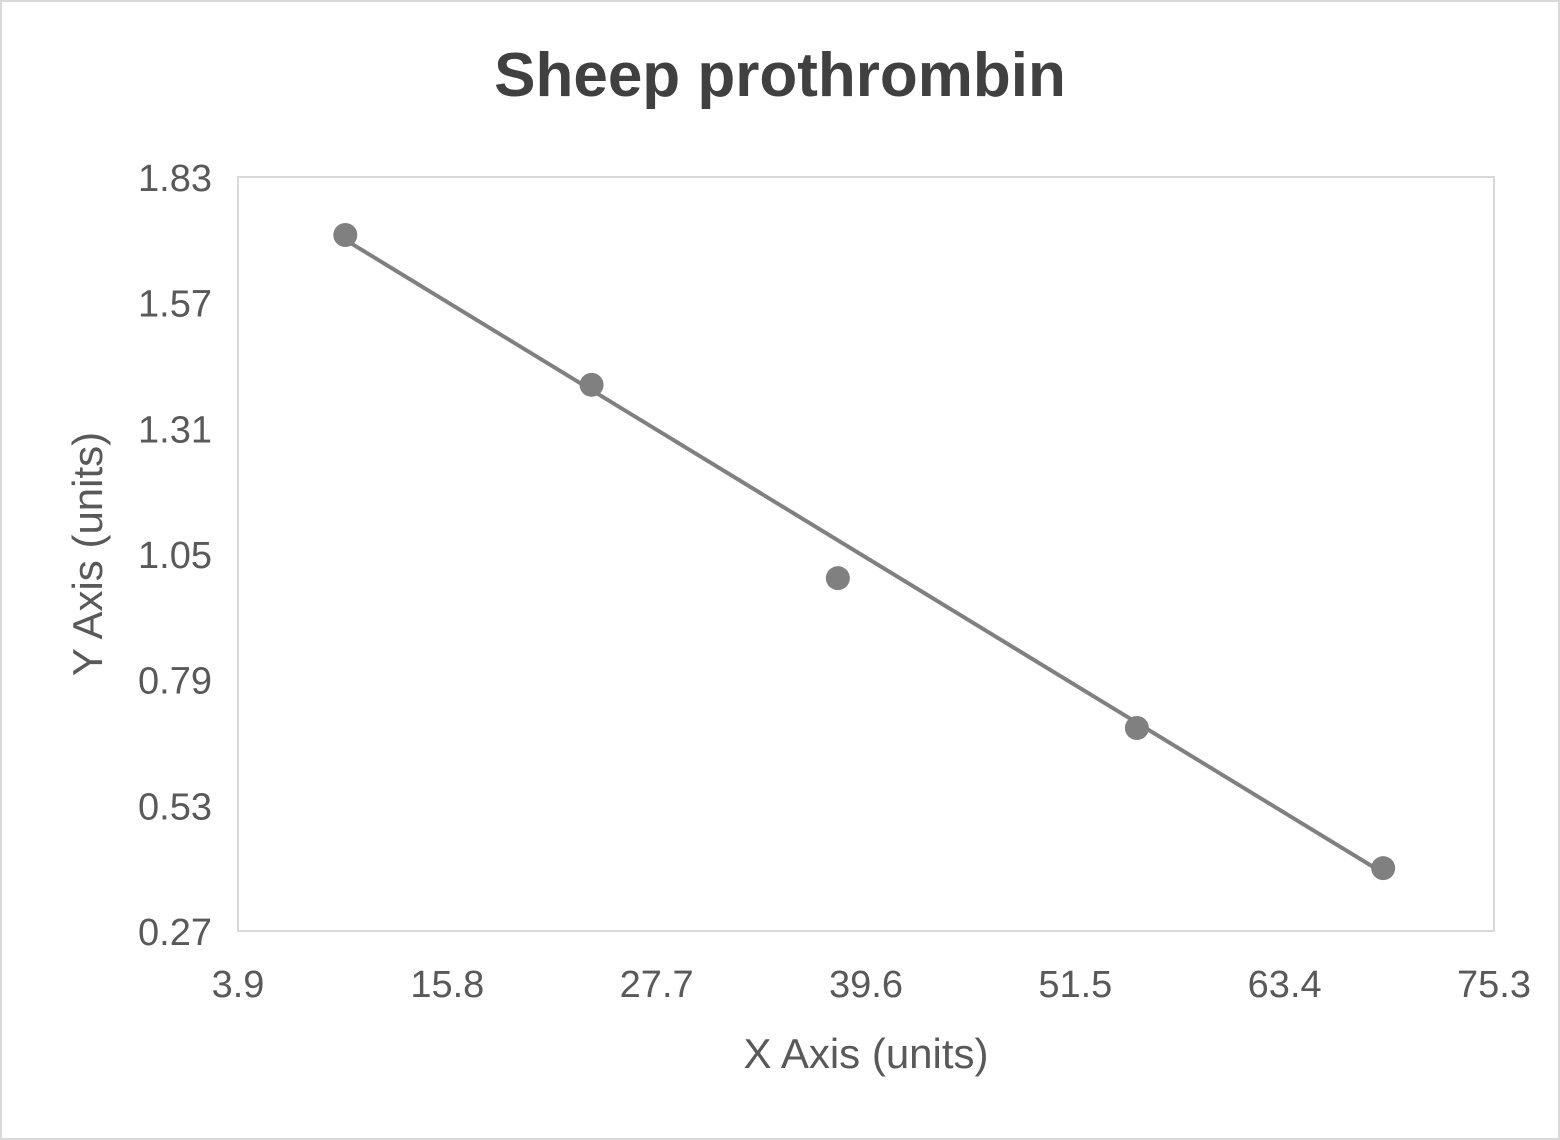  Describe the element at coordinates (238, 985) in the screenshot. I see `x-tick-label: 3.9` at that location.